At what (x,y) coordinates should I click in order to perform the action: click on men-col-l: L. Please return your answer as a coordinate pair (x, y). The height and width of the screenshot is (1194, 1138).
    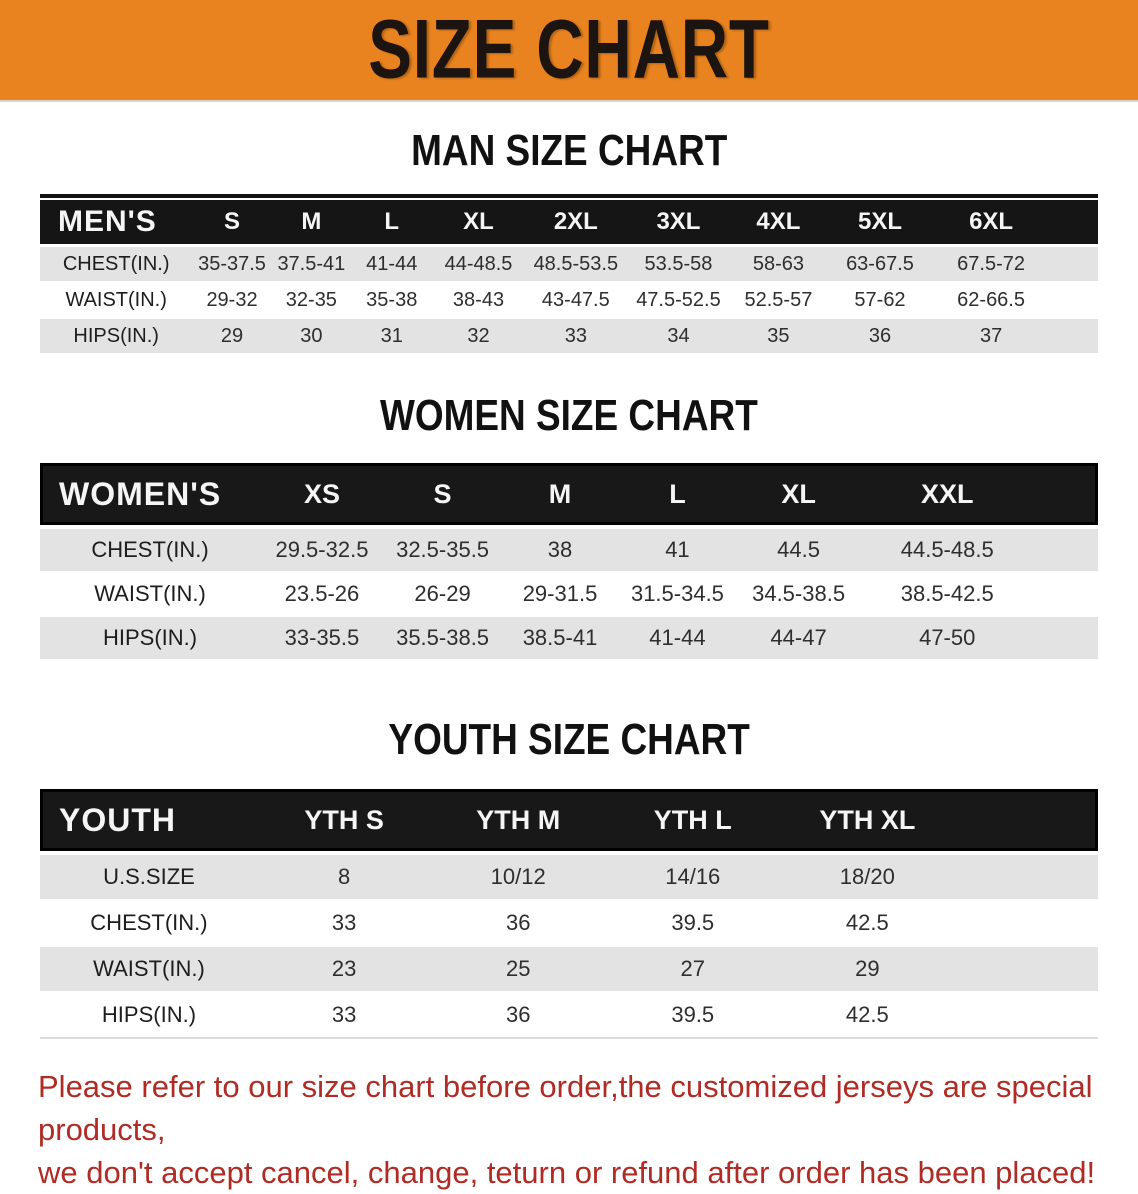
    Looking at the image, I should click on (392, 223).